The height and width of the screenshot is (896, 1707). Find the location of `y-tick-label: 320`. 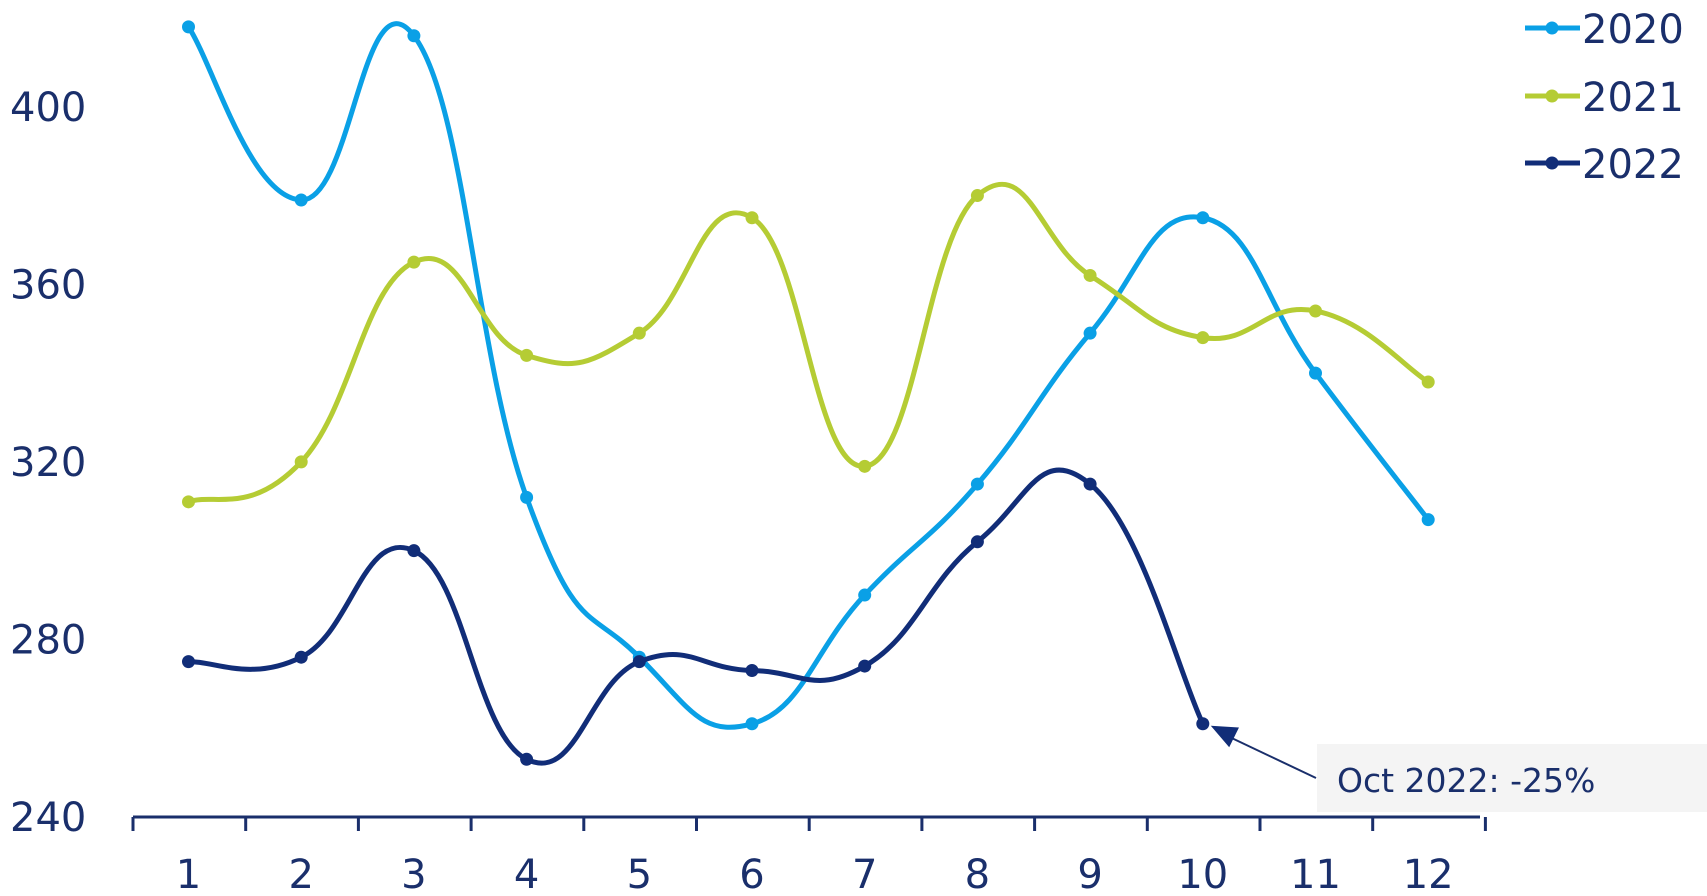

y-tick-label: 320 is located at coordinates (48, 463).